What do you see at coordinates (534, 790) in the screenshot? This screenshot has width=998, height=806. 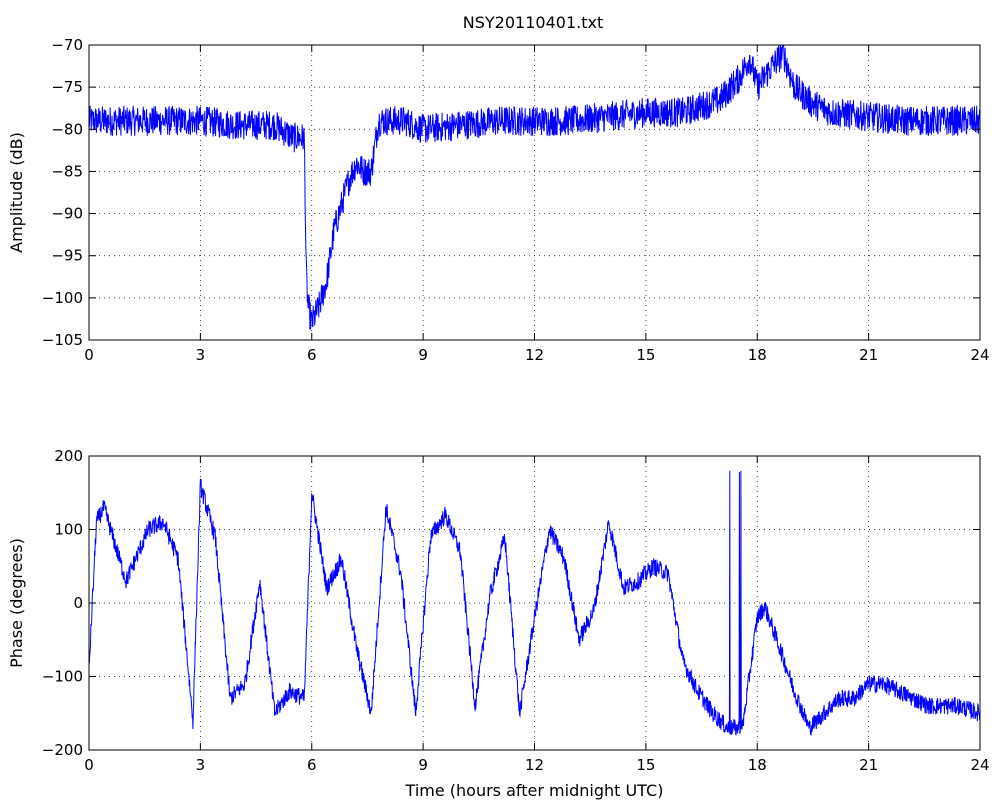 I see `phase-x-axis-label: Time (hours after midnight UTC)` at bounding box center [534, 790].